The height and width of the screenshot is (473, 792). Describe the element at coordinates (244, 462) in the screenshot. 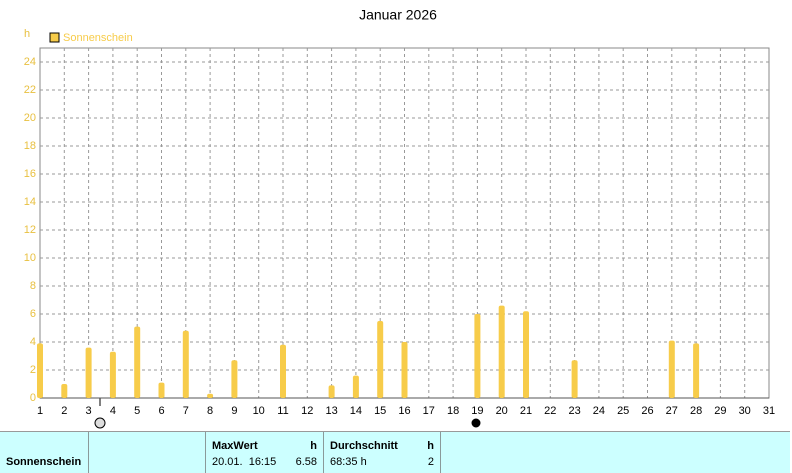

I see `cell: 20.01. 16:15` at that location.